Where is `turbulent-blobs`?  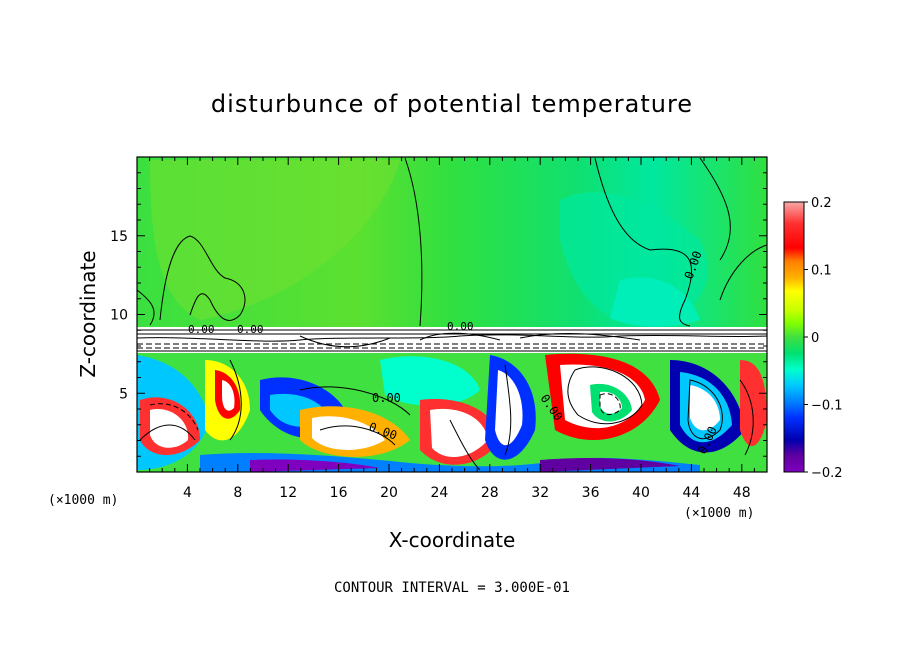
turbulent-blobs is located at coordinates (452, 412).